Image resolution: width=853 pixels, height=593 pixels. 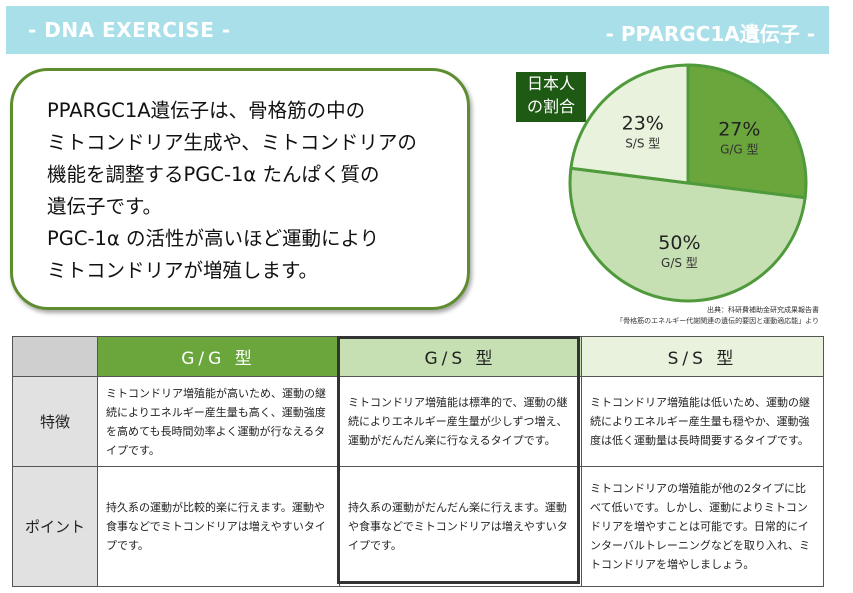 What do you see at coordinates (55, 421) in the screenshot?
I see `row-header-features: 特徴` at bounding box center [55, 421].